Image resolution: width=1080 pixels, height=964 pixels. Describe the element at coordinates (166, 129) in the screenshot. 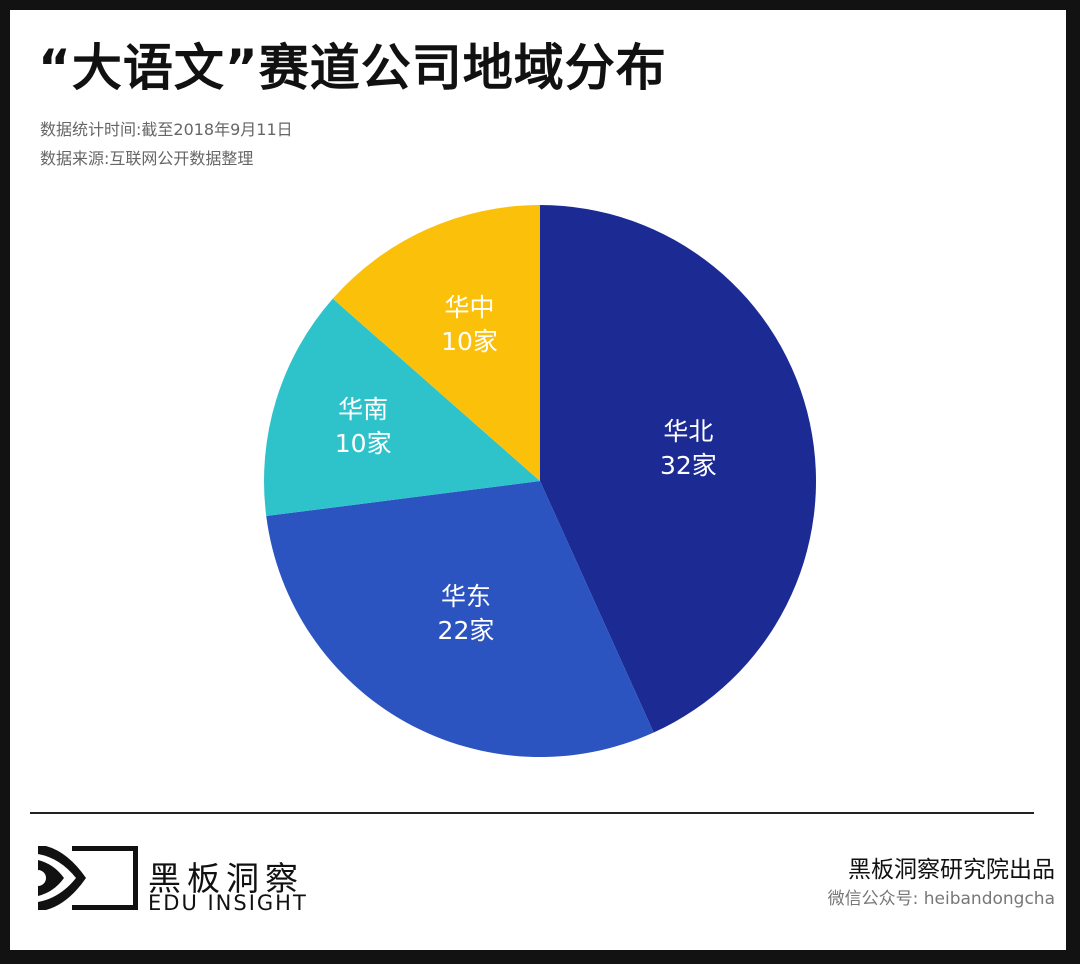

I see `stat-time-note: 数据统计时间:截至2018年9月11日` at that location.